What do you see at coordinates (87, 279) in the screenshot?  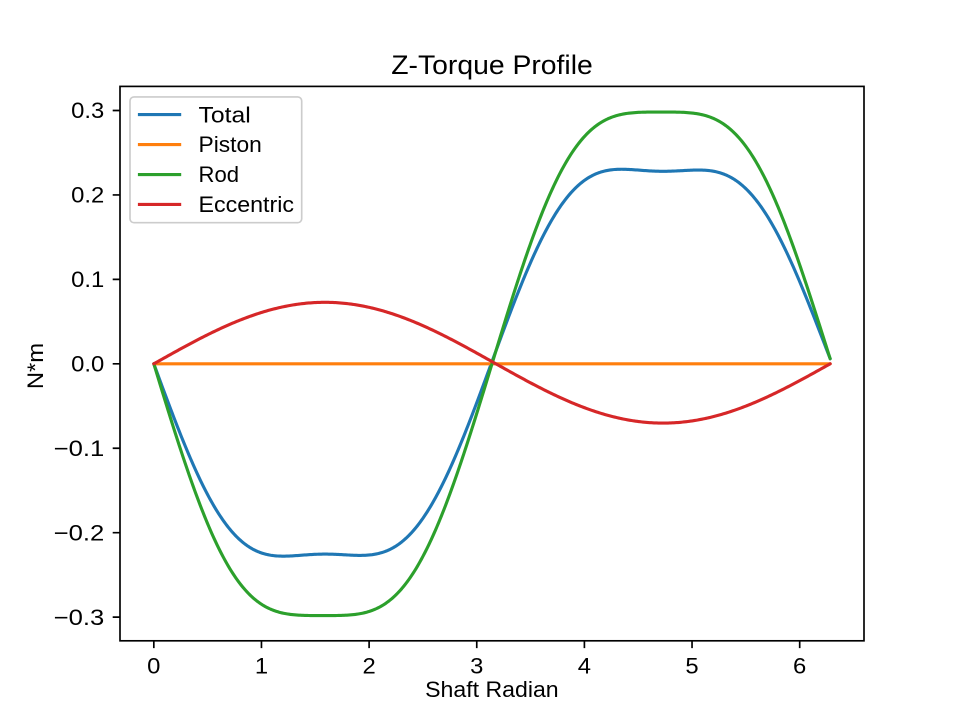 I see `svg-text: 0.1` at bounding box center [87, 279].